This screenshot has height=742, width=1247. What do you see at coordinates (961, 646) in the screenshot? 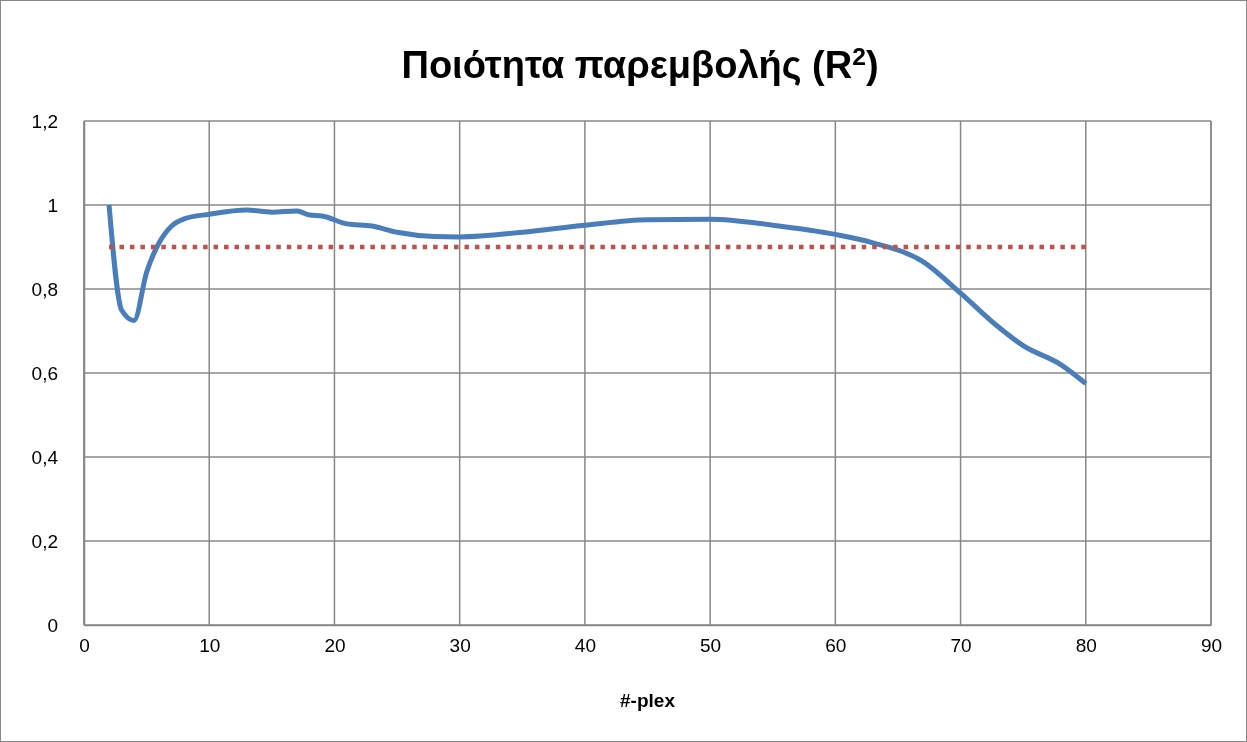
I see `x-tick-label: 70` at bounding box center [961, 646].